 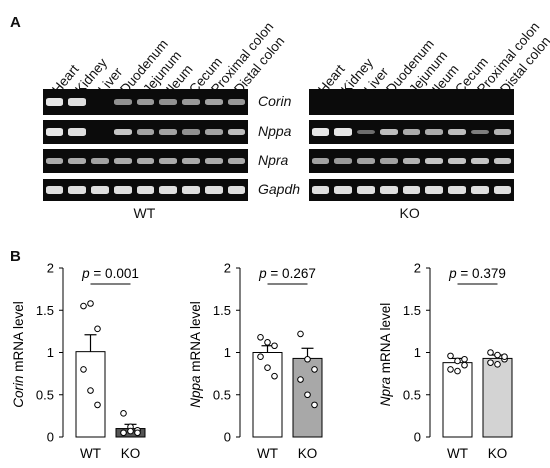 I want to click on y-tick-label: 1.5, so click(x=412, y=310).